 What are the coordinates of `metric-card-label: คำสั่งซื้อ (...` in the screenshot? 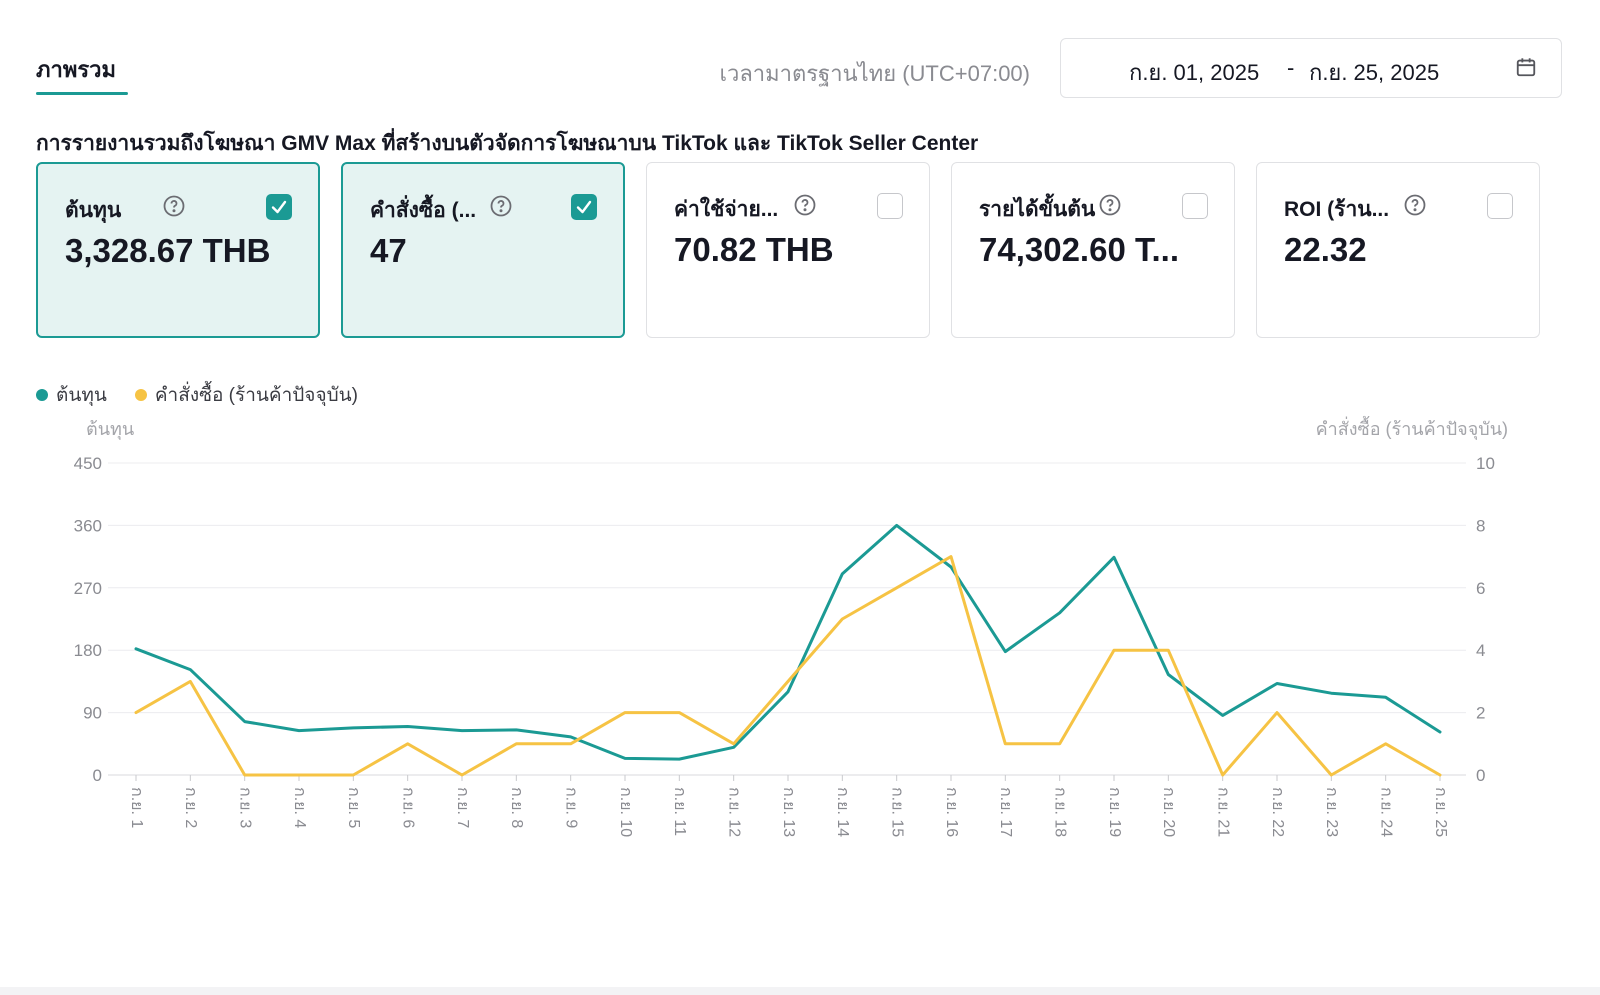 It's located at (423, 210).